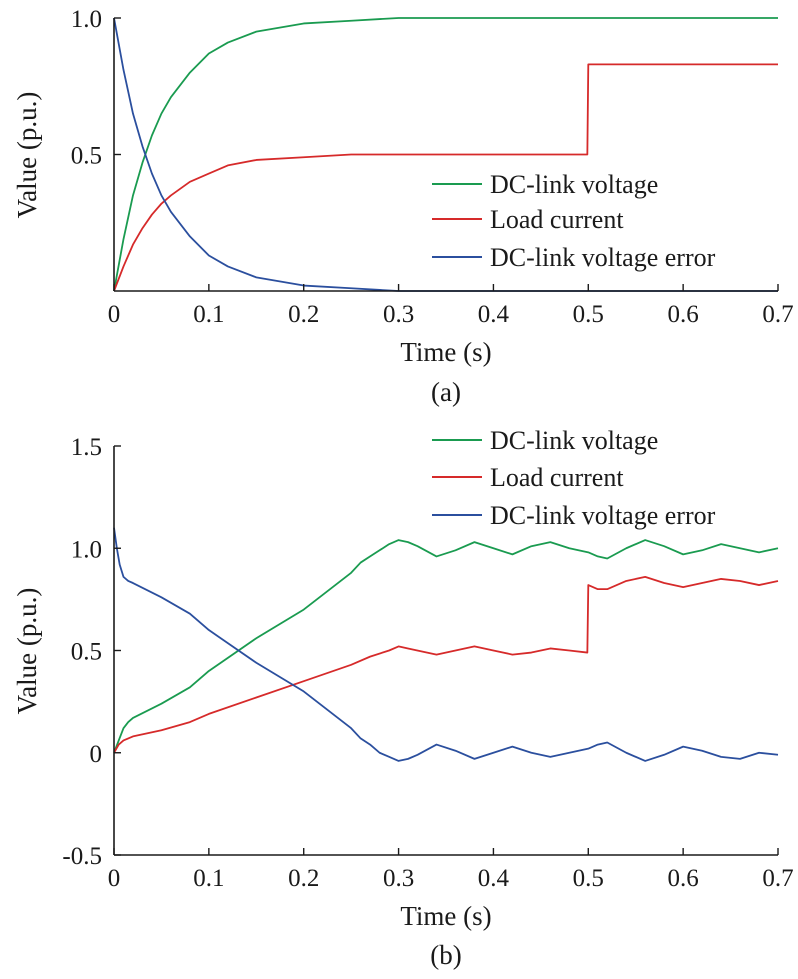 The width and height of the screenshot is (798, 979). I want to click on y-tick-label: -0.5, so click(82, 856).